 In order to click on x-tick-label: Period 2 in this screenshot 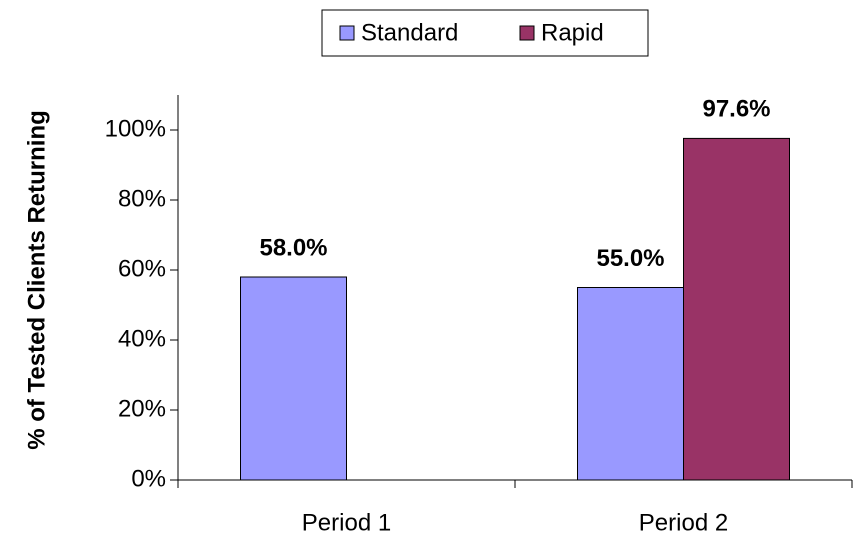, I will do `click(683, 522)`.